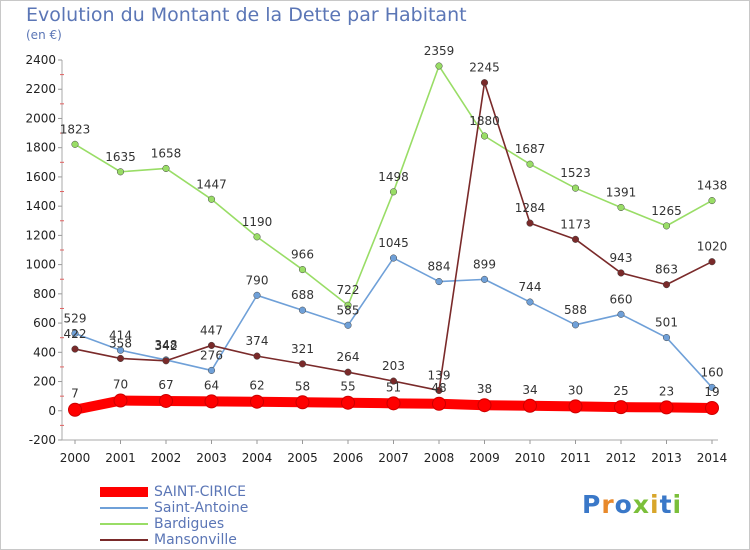 The width and height of the screenshot is (750, 550). Describe the element at coordinates (530, 149) in the screenshot. I see `data-label: 1687` at that location.